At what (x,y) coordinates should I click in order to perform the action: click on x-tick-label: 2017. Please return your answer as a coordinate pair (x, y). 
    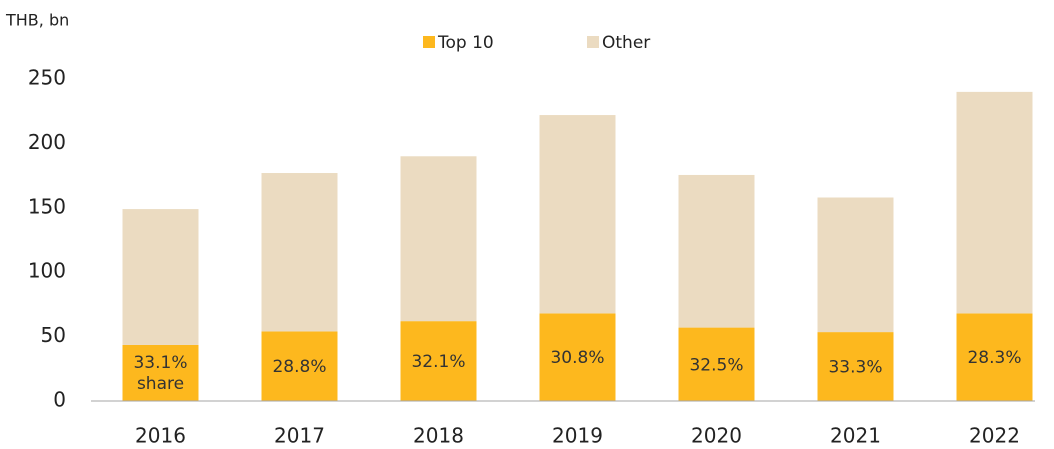
    Looking at the image, I should click on (299, 436).